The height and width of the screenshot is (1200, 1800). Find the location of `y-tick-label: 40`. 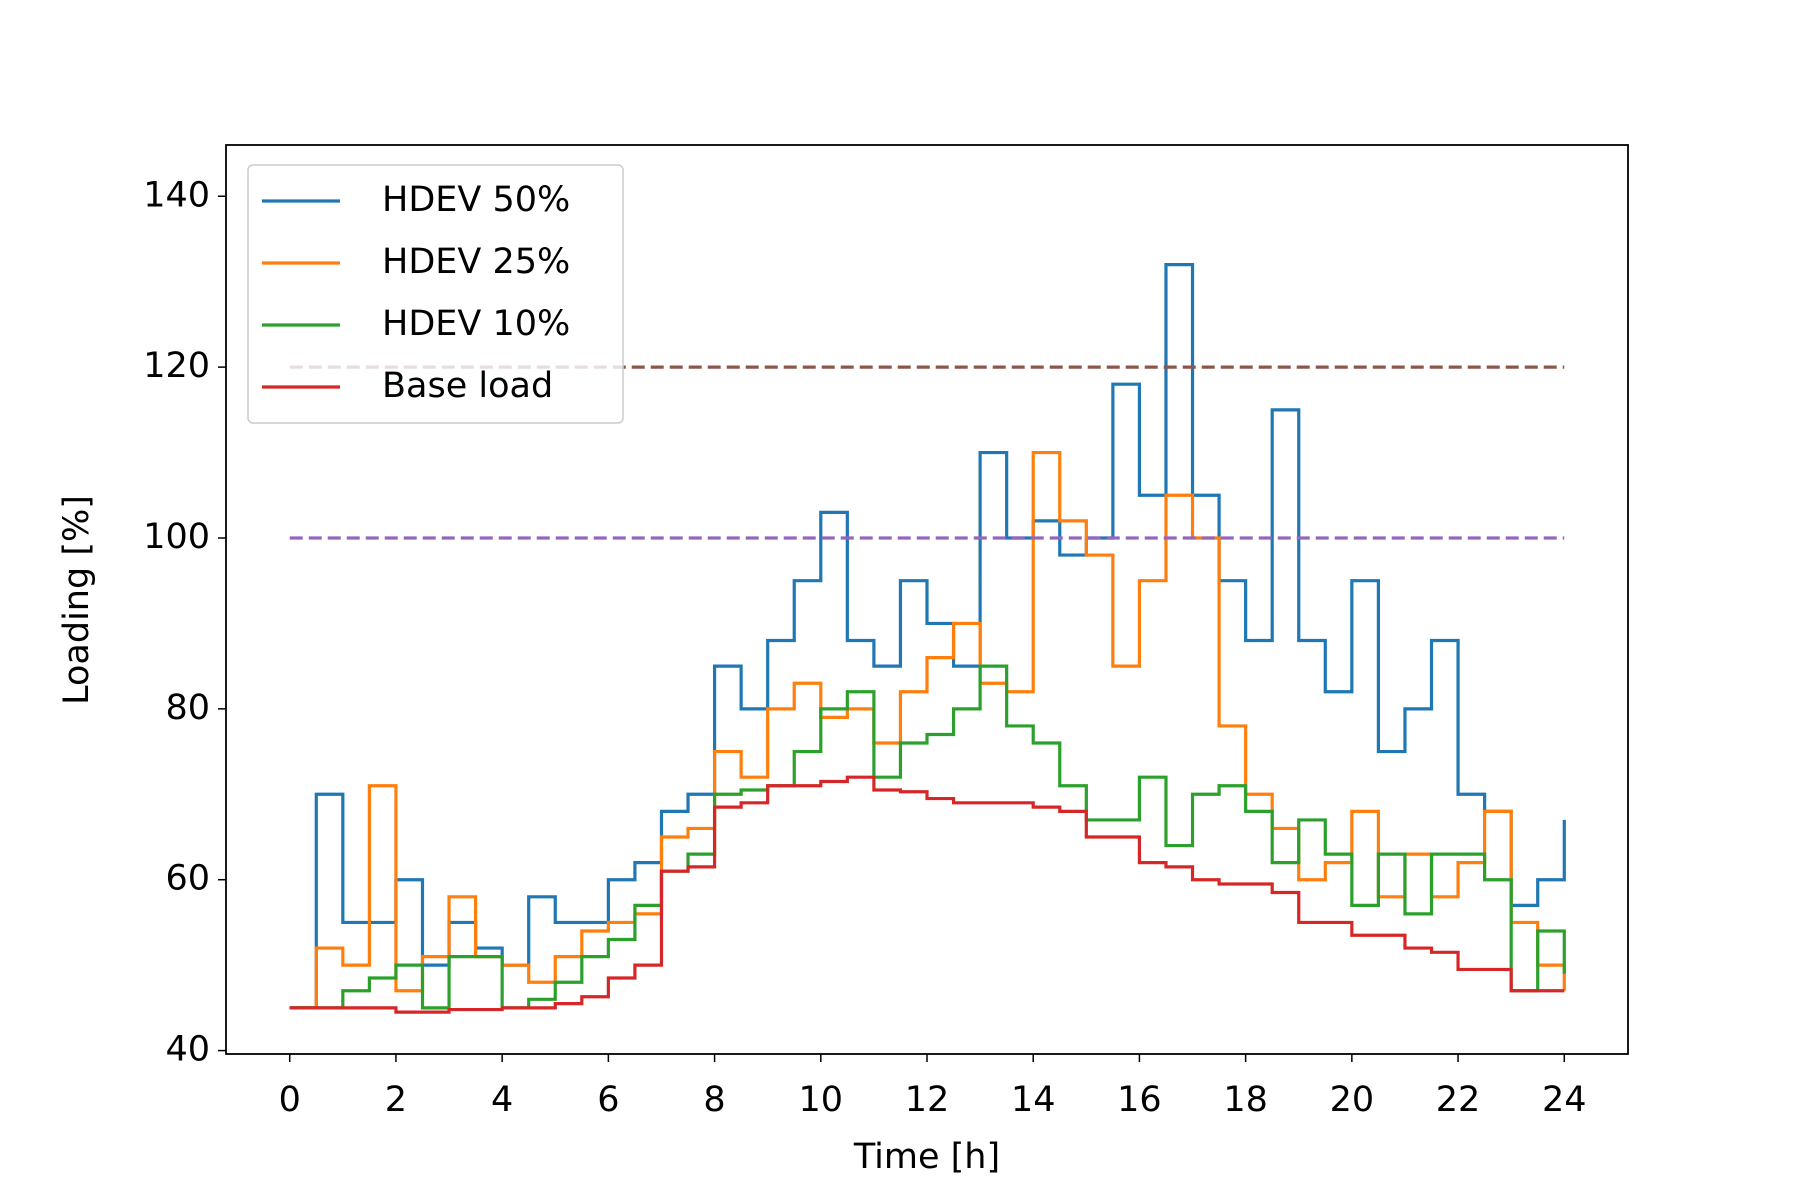

y-tick-label: 40 is located at coordinates (187, 1050).